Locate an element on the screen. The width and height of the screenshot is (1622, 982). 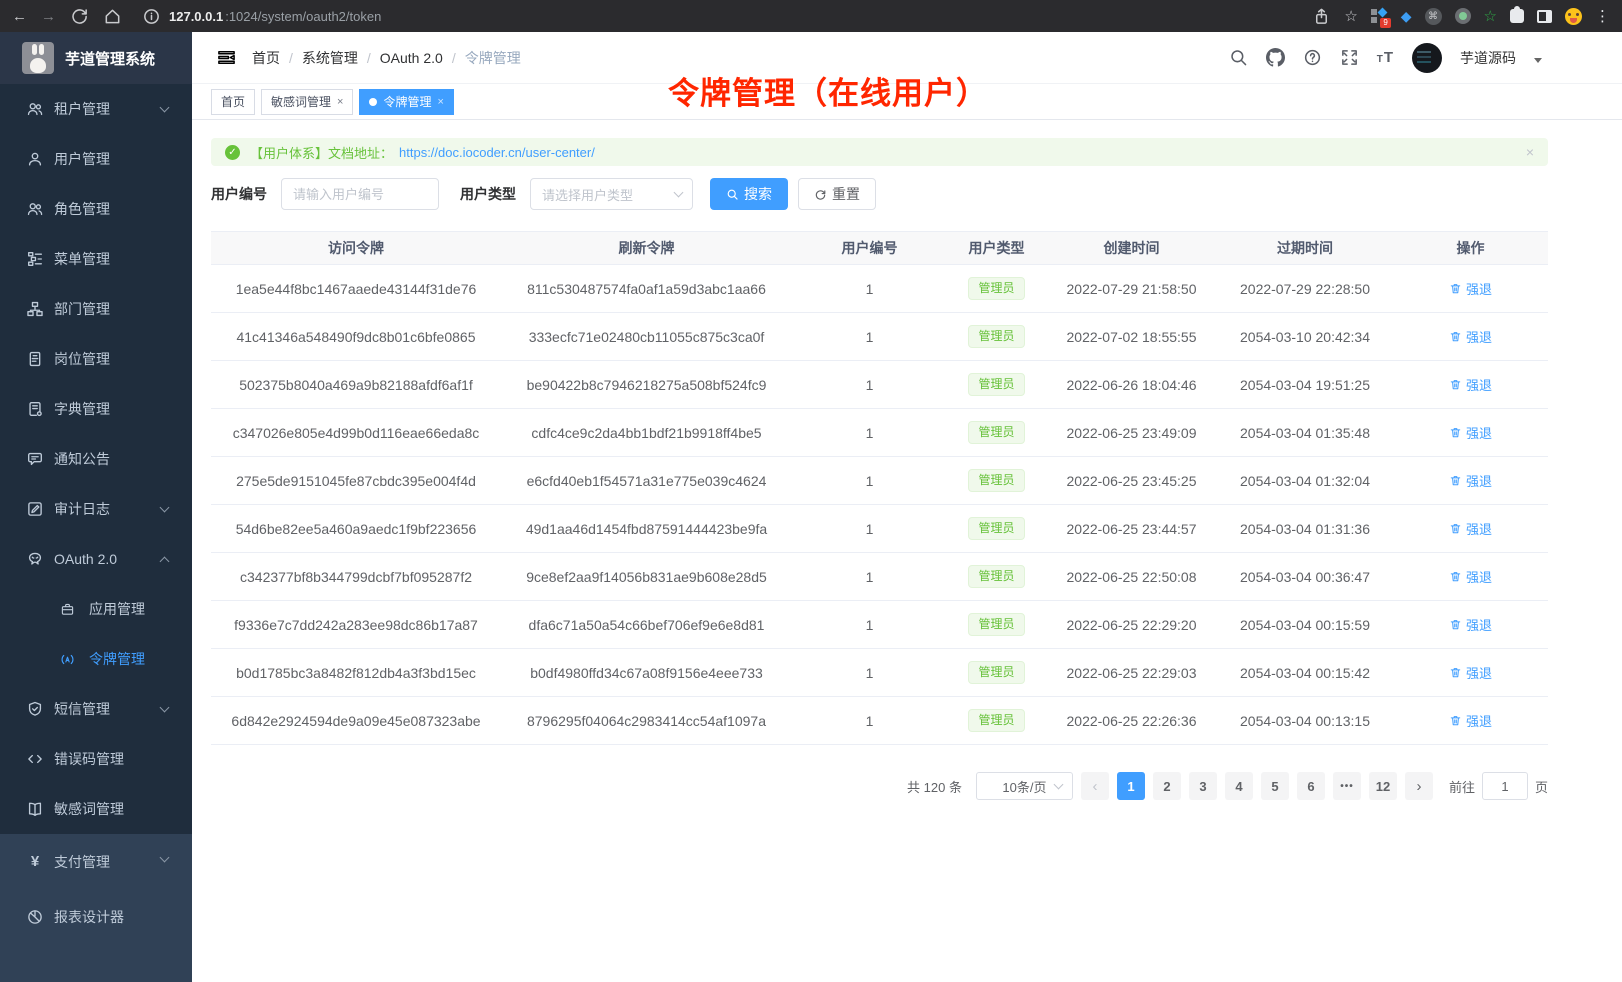
profile-avatar-icon is located at coordinates (1573, 16).